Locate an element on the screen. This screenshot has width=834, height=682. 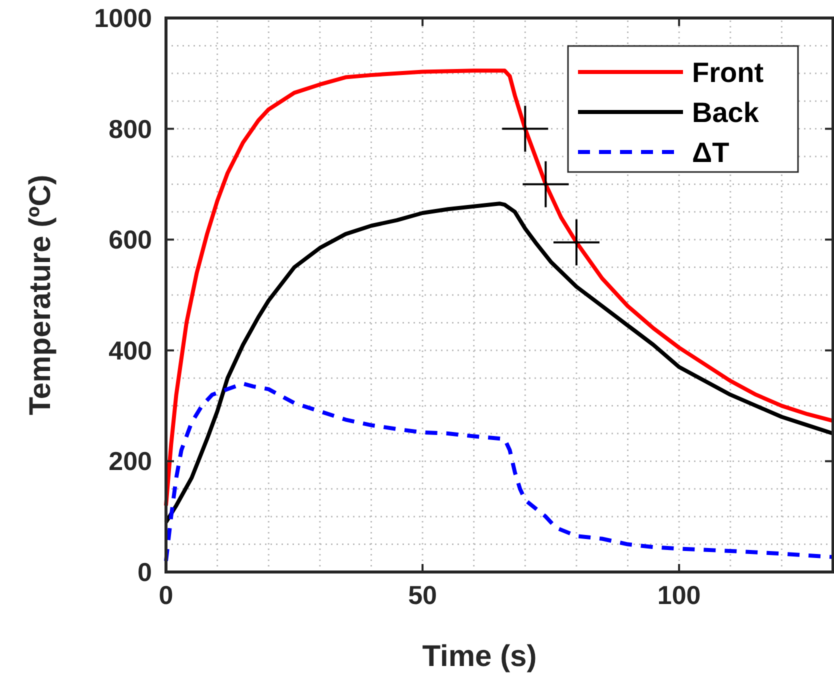
x-axis-title: Time (s) is located at coordinates (479, 656).